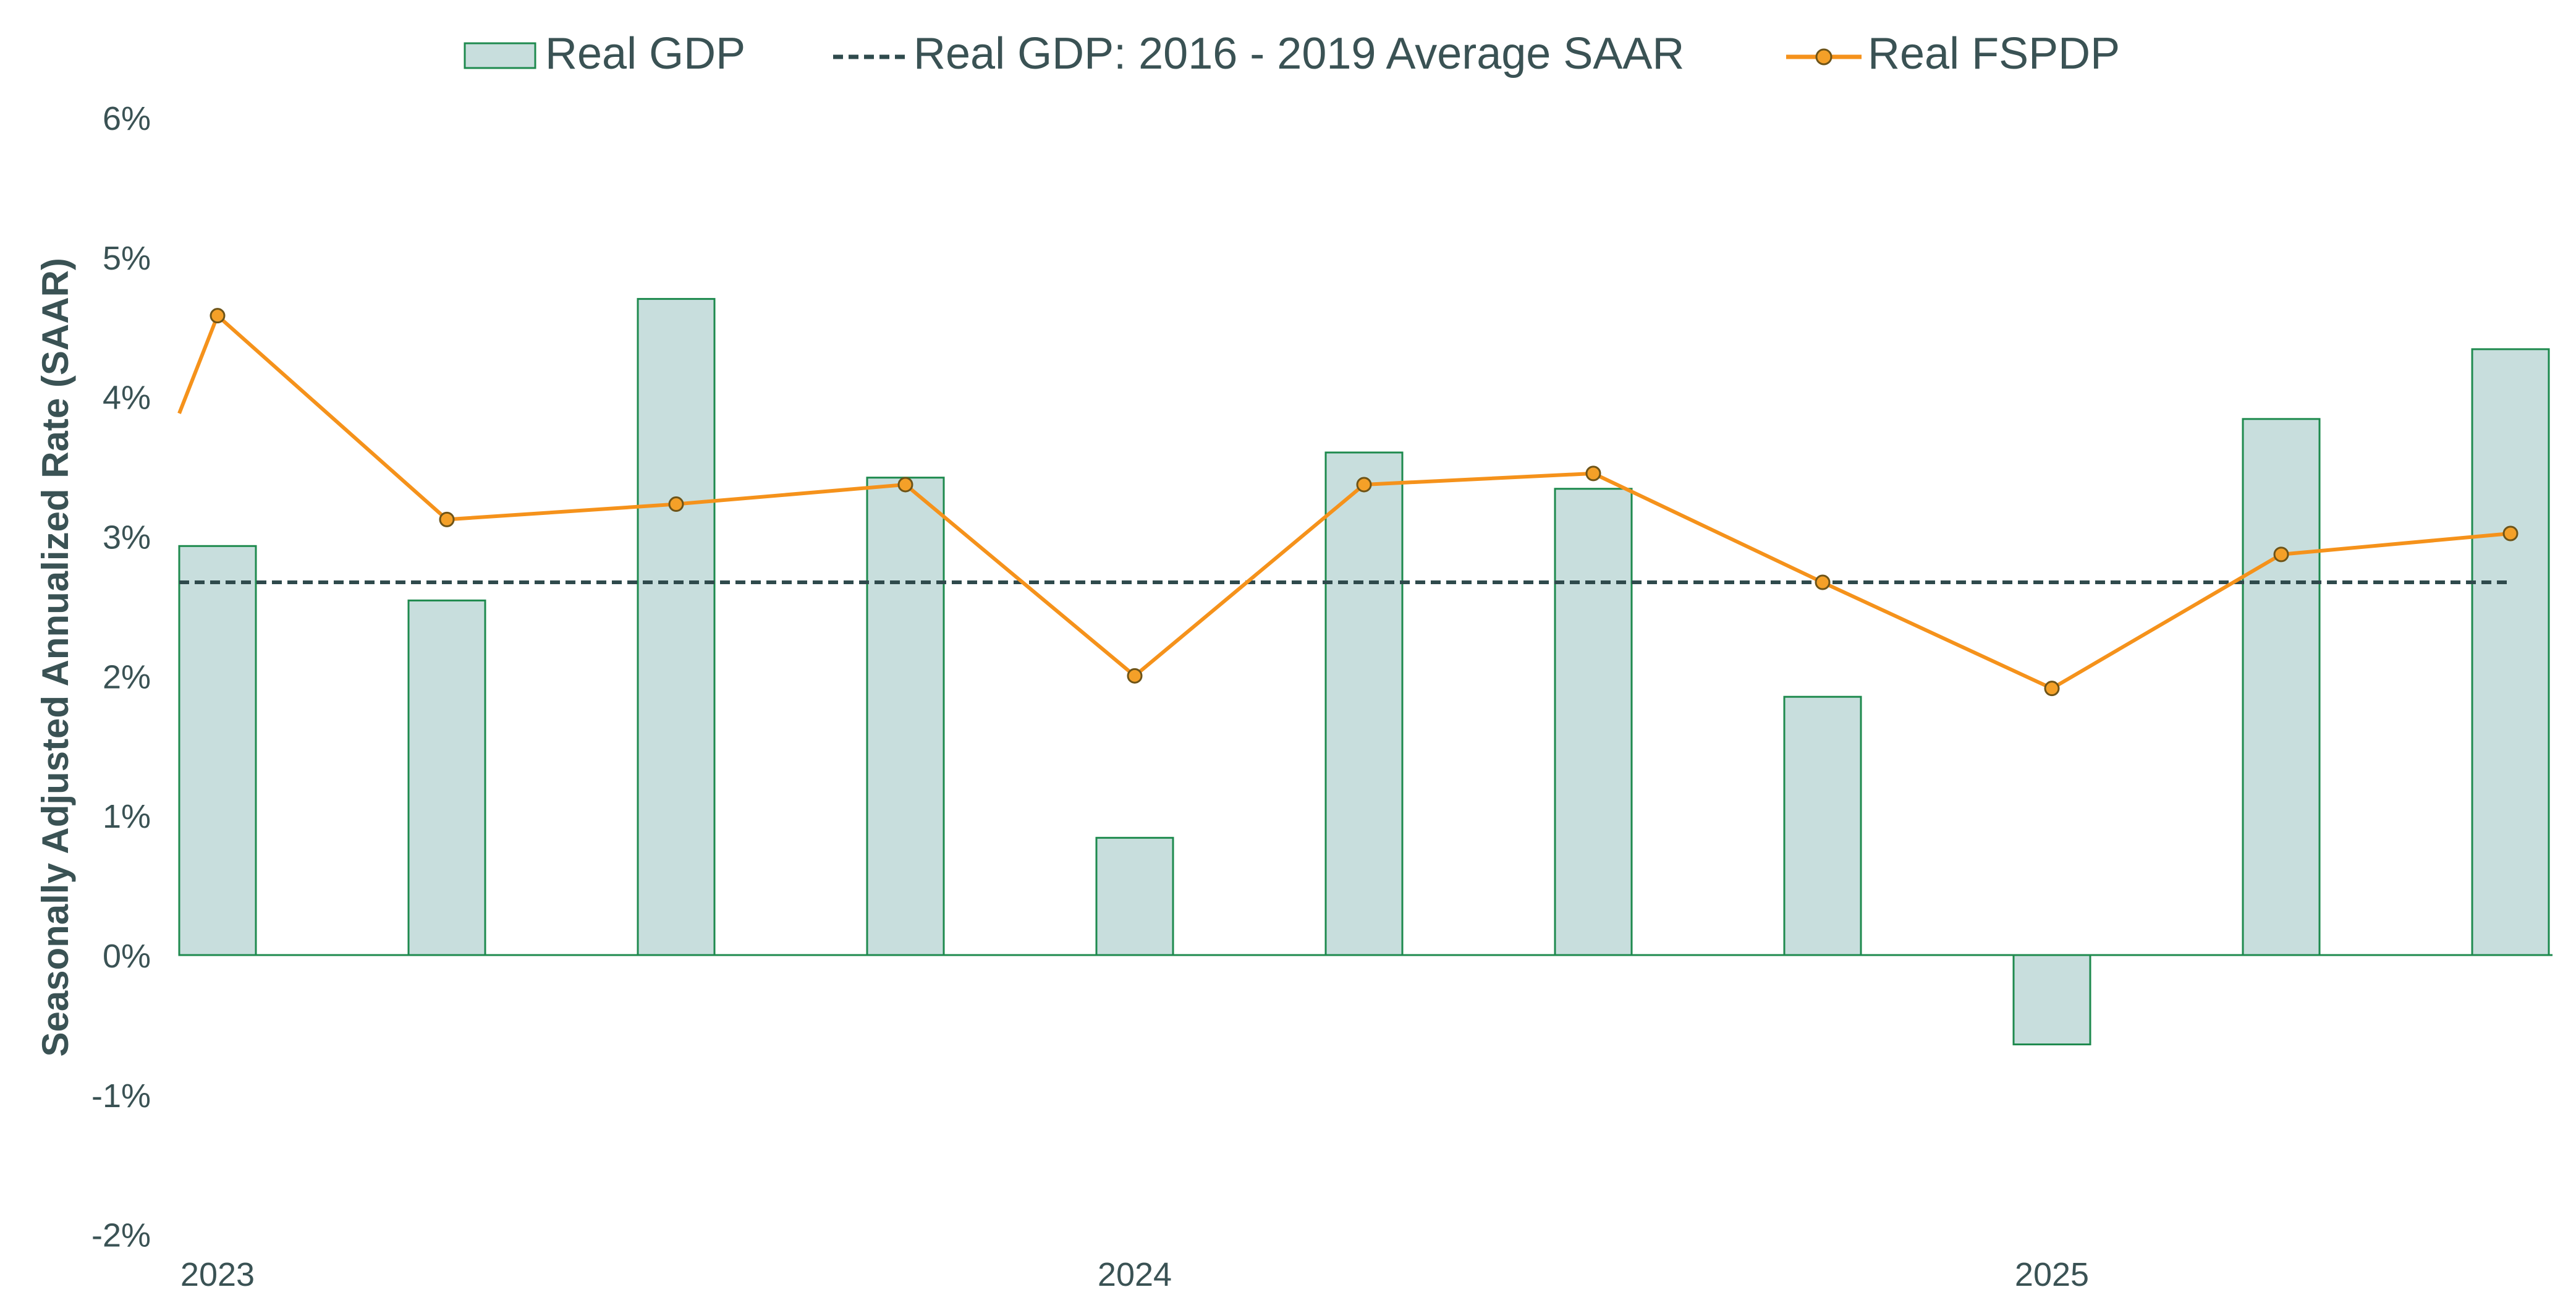 The image size is (2576, 1300). I want to click on y-tick-label: 3%, so click(127, 537).